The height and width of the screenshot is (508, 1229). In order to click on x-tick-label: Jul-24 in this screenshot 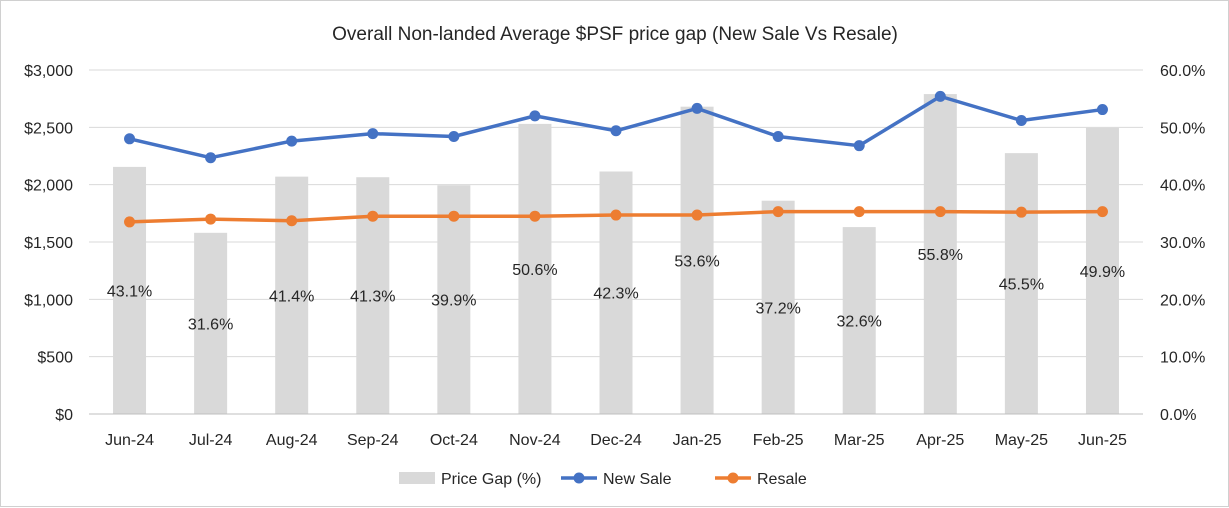, I will do `click(211, 440)`.